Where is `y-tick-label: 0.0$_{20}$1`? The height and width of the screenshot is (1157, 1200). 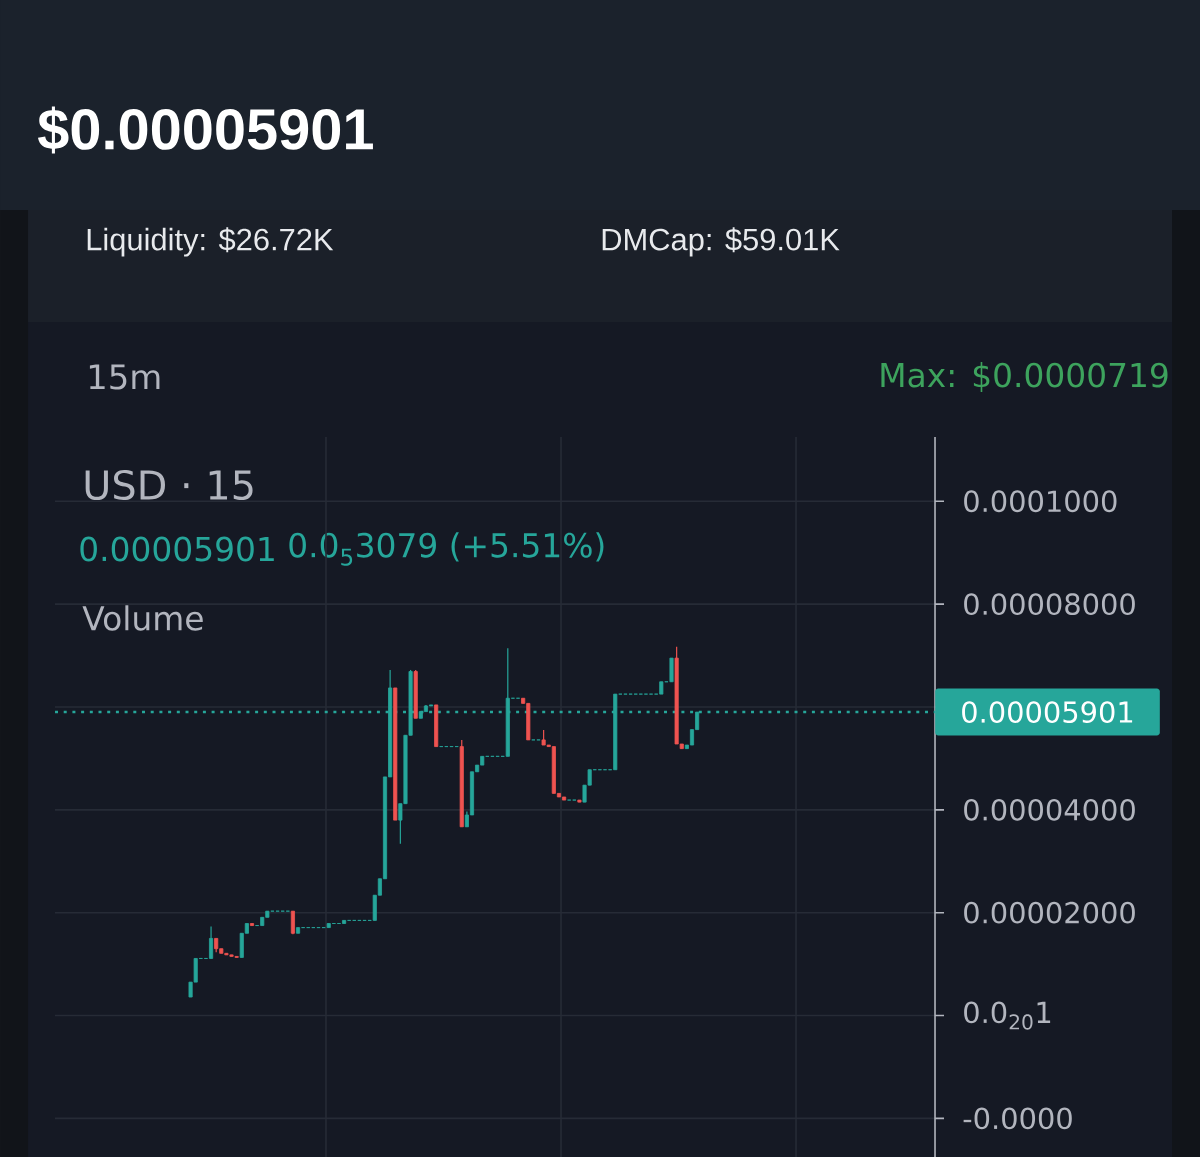
y-tick-label: 0.0$_{20}$1 is located at coordinates (1007, 1015).